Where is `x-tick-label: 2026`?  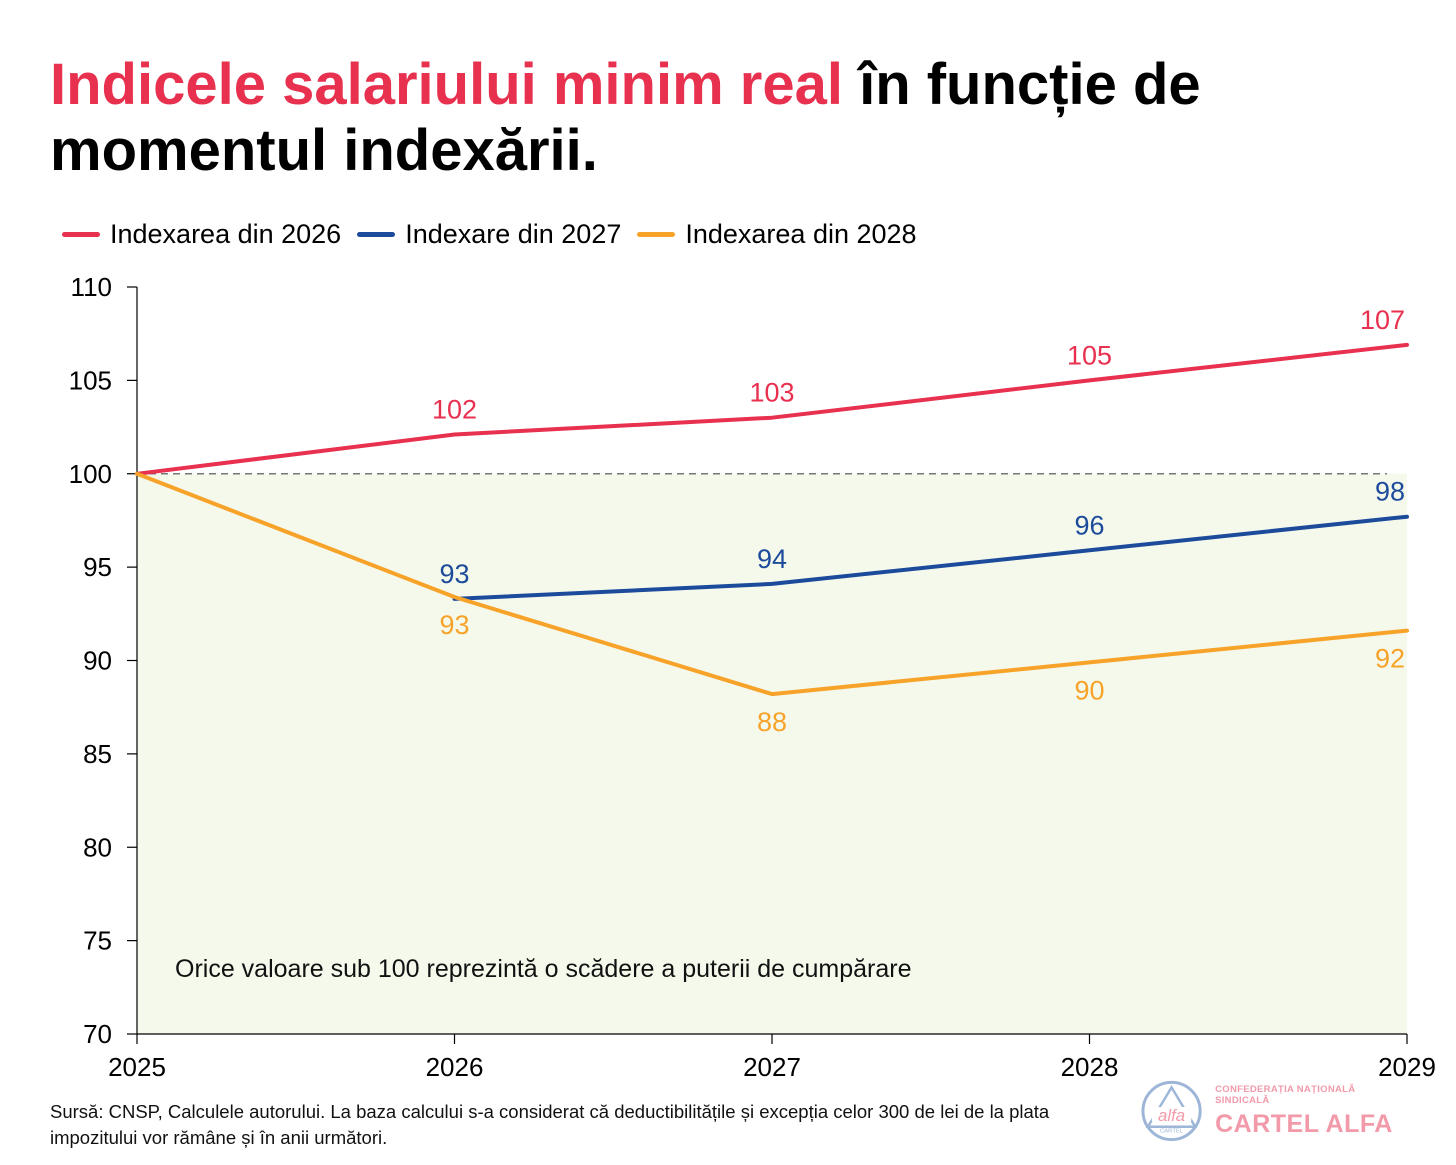
x-tick-label: 2026 is located at coordinates (455, 1067).